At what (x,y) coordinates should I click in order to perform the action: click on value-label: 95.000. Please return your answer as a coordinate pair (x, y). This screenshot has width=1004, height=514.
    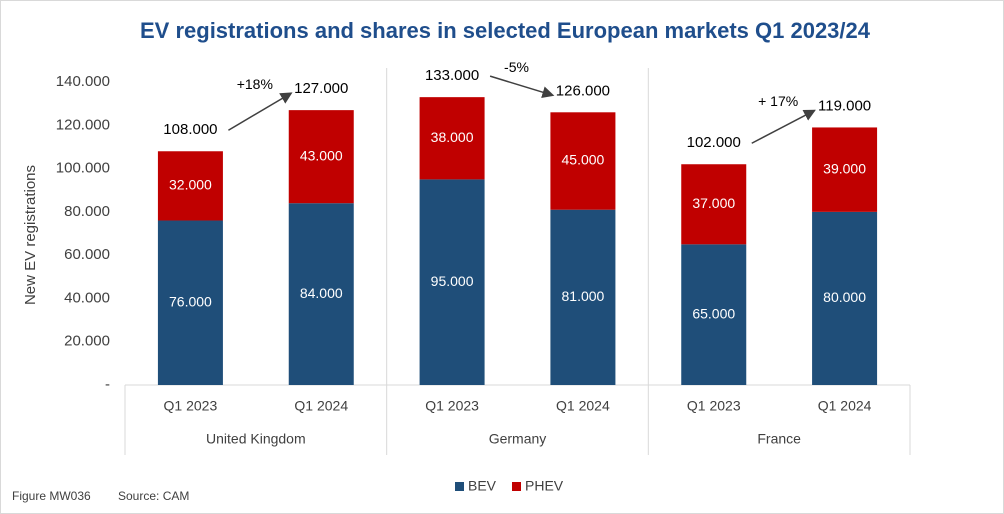
    Looking at the image, I should click on (452, 281).